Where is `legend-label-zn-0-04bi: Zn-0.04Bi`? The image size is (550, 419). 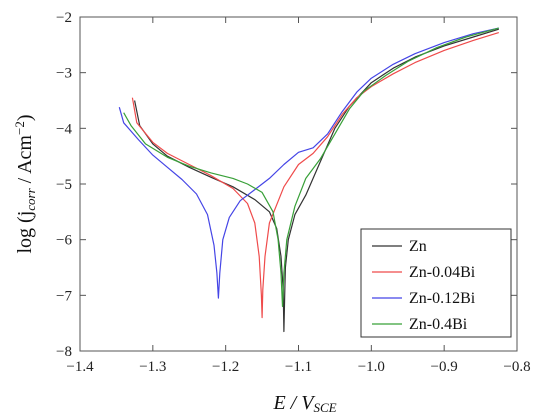
legend-label-zn-0-04bi: Zn-0.04Bi is located at coordinates (442, 272).